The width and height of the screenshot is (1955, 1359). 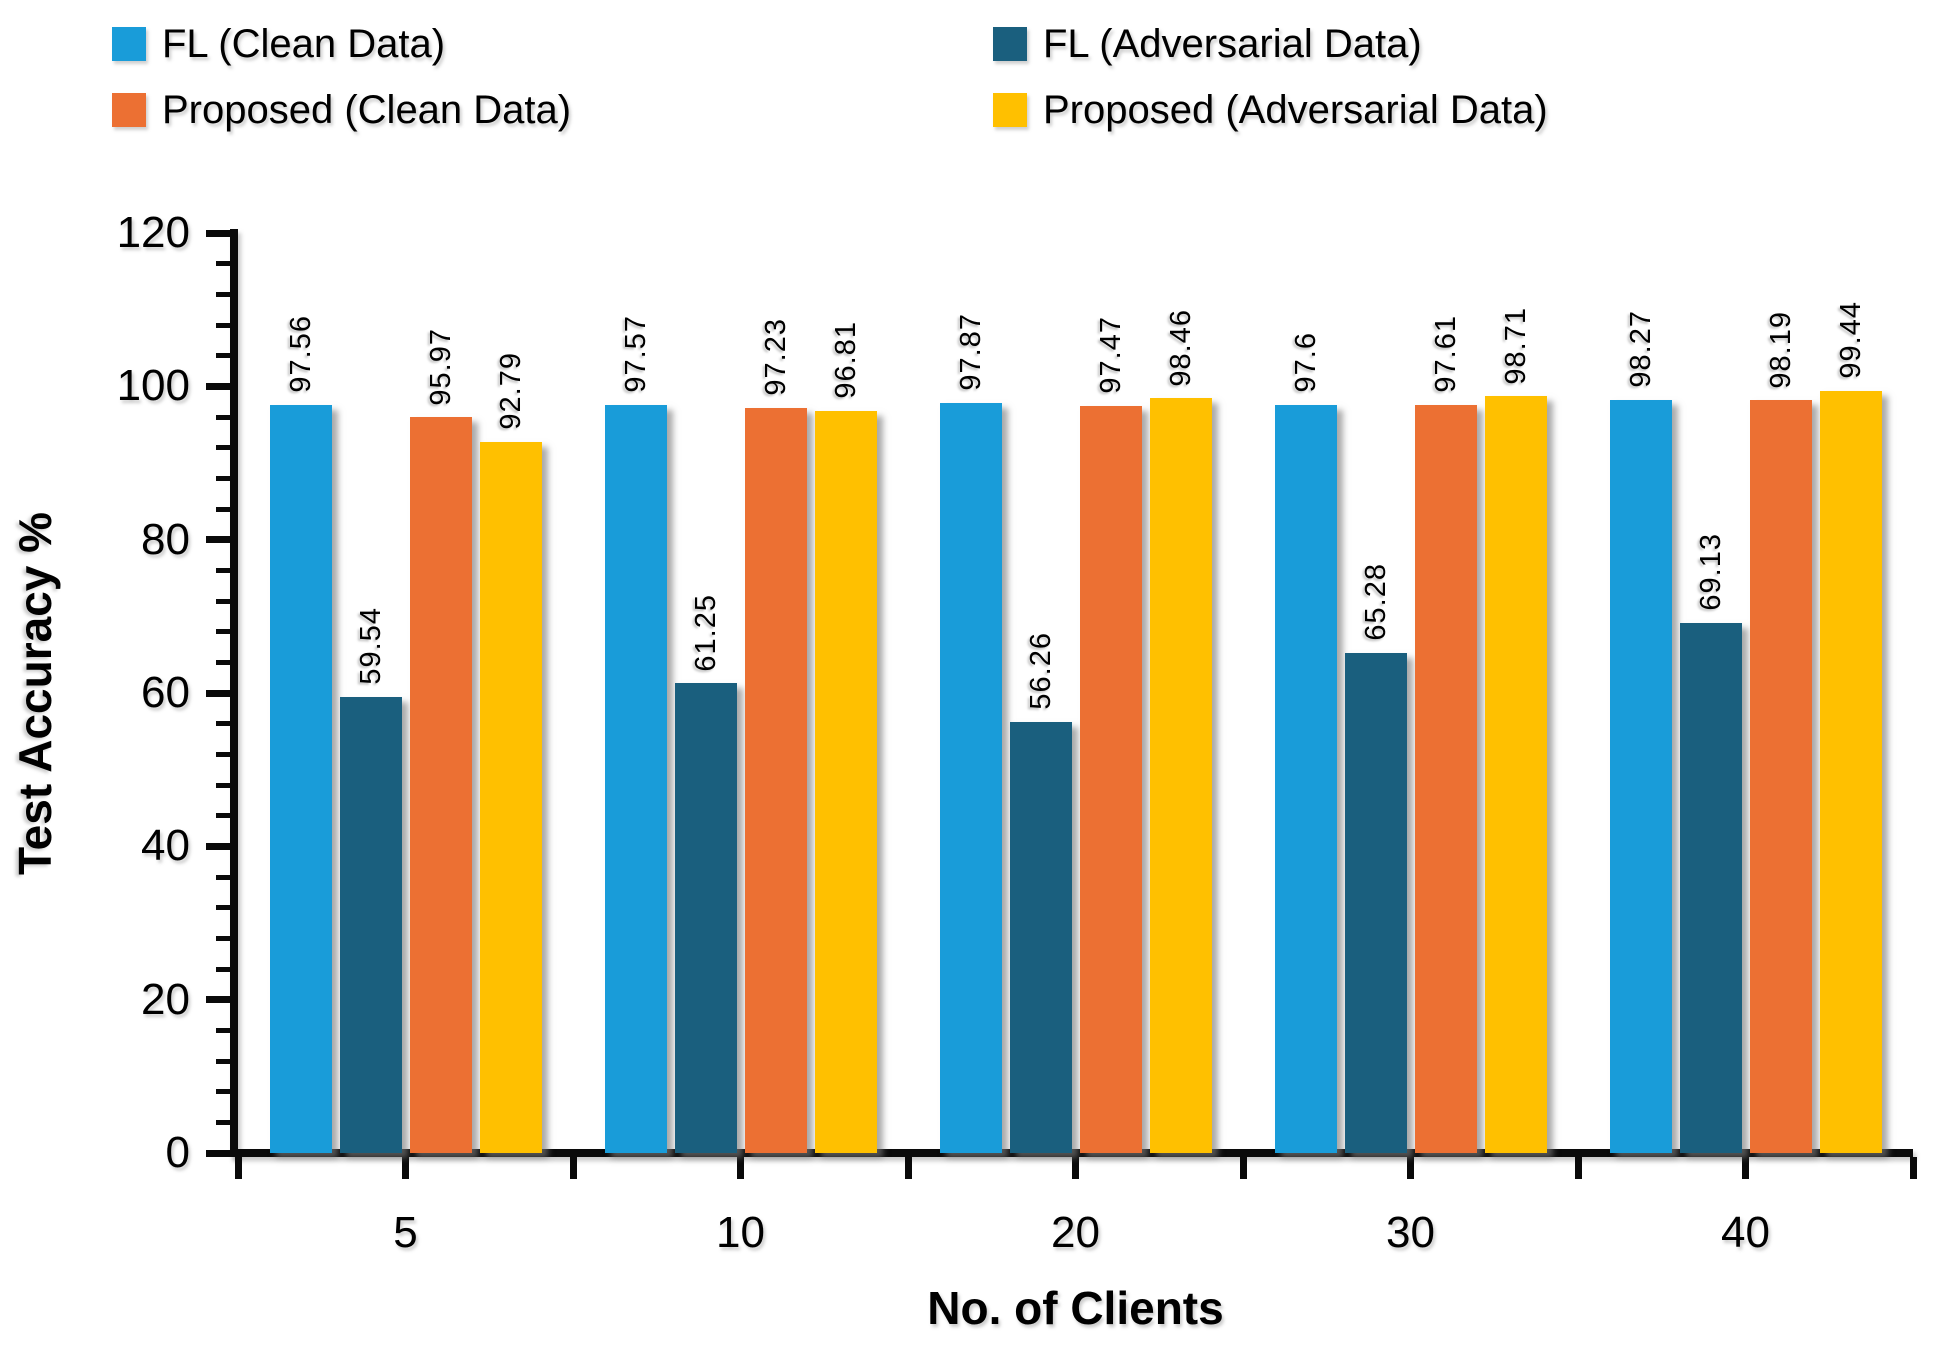 What do you see at coordinates (367, 110) in the screenshot?
I see `legend-label: Proposed (Clean Data)` at bounding box center [367, 110].